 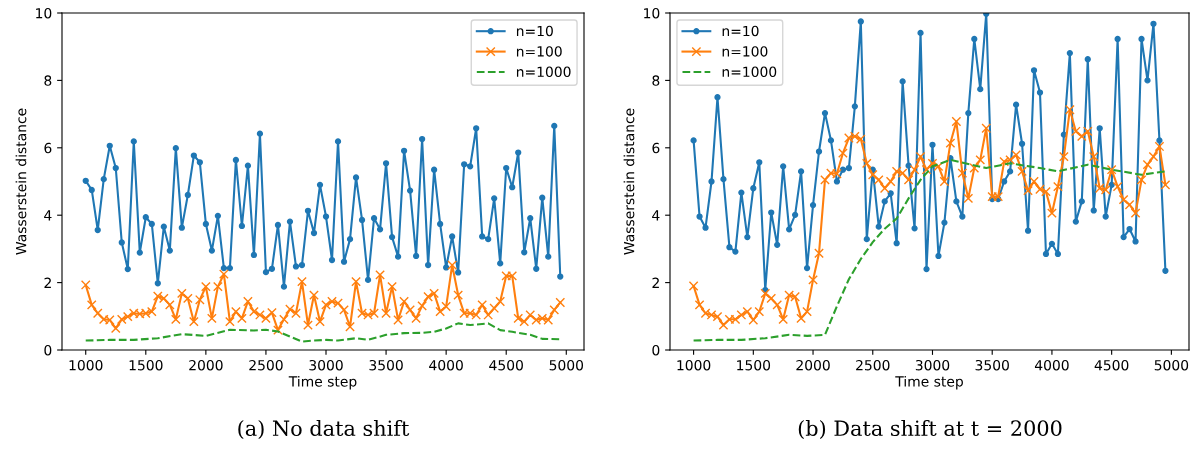 What do you see at coordinates (323, 332) in the screenshot?
I see `line-series` at bounding box center [323, 332].